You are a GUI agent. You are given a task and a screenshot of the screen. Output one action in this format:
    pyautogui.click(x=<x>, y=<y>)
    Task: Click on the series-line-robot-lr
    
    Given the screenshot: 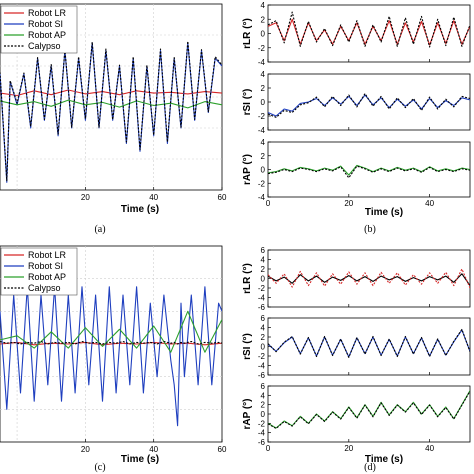 What is the action you would take?
    pyautogui.click(x=111, y=93)
    